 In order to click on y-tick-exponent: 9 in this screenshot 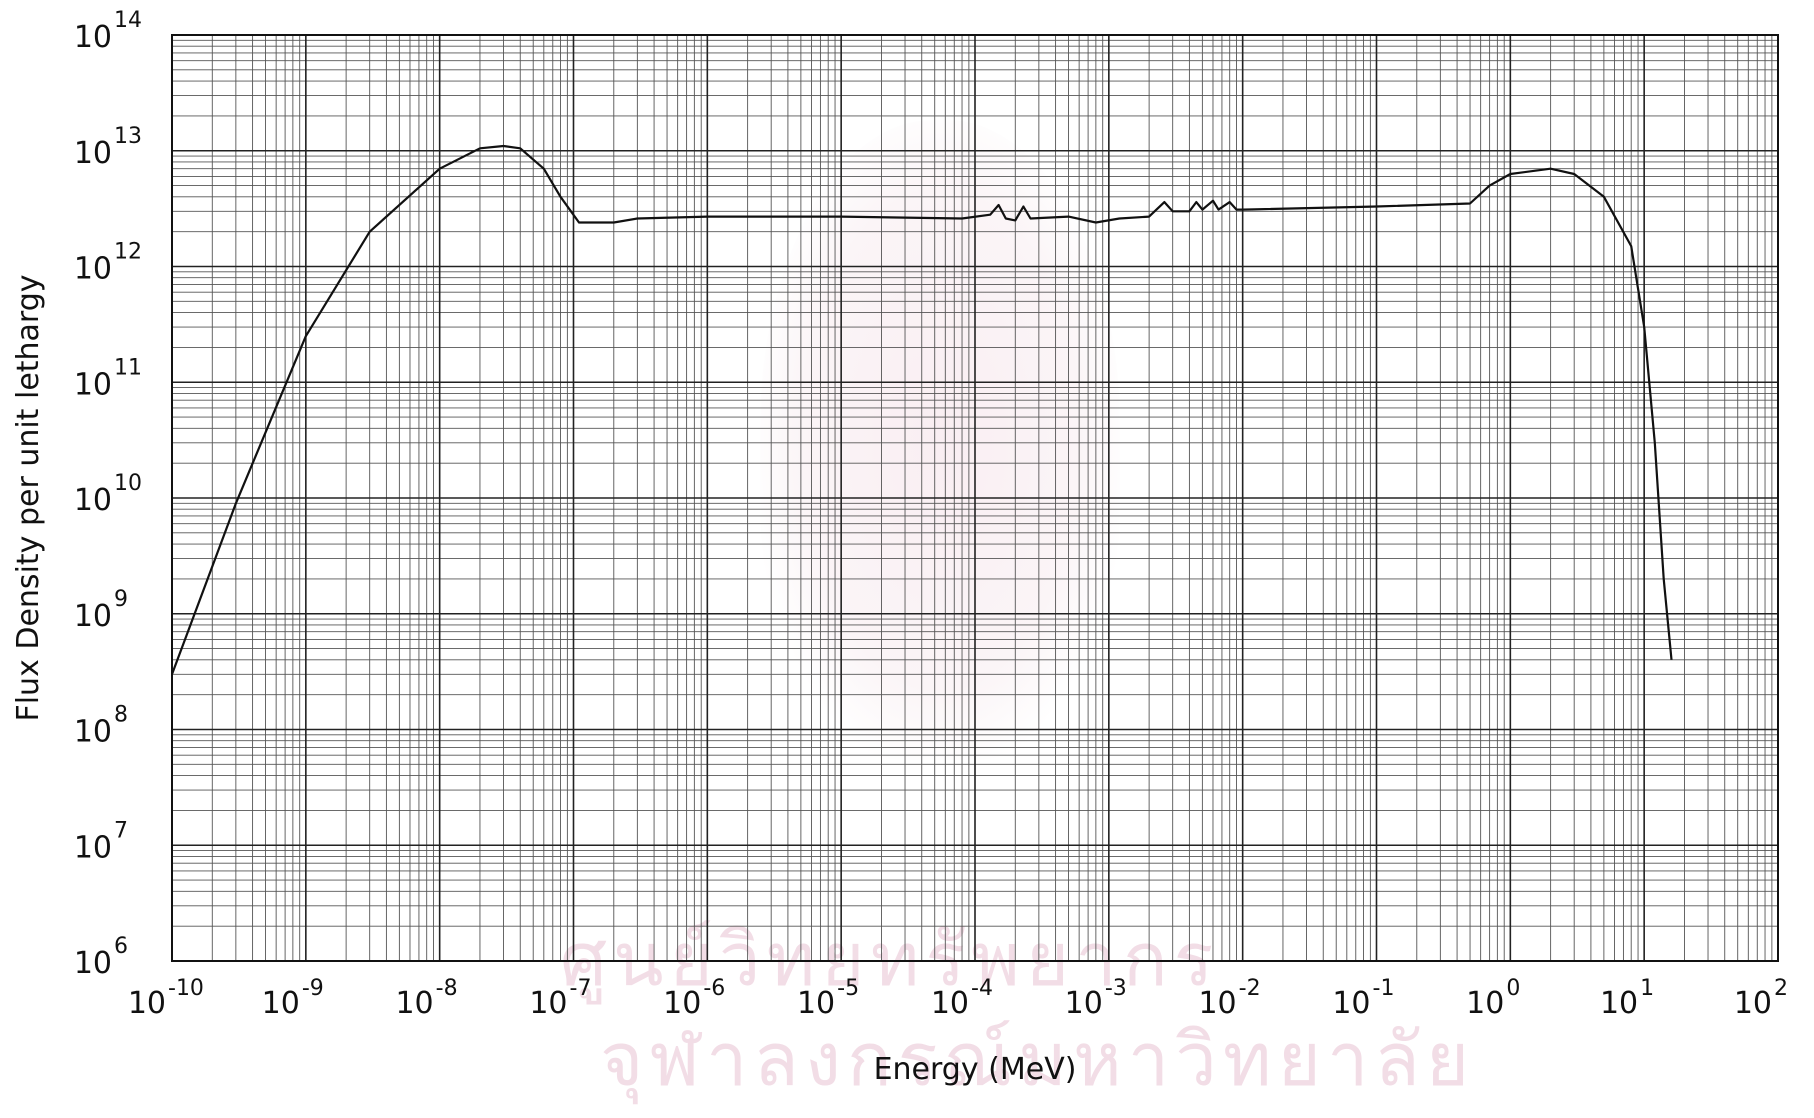, I will do `click(121, 599)`.